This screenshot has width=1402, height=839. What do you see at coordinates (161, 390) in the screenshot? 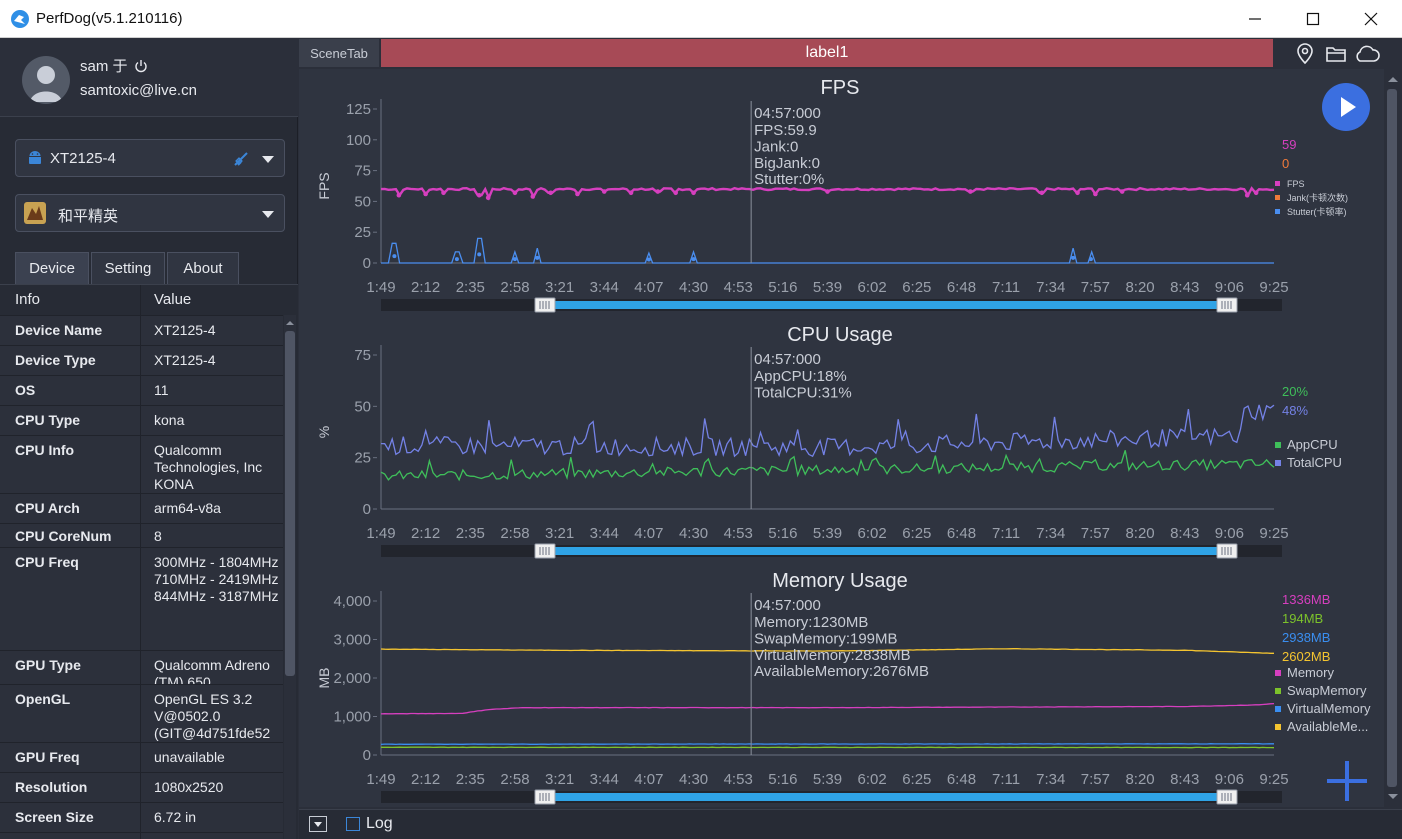
I see `info-value: 11` at bounding box center [161, 390].